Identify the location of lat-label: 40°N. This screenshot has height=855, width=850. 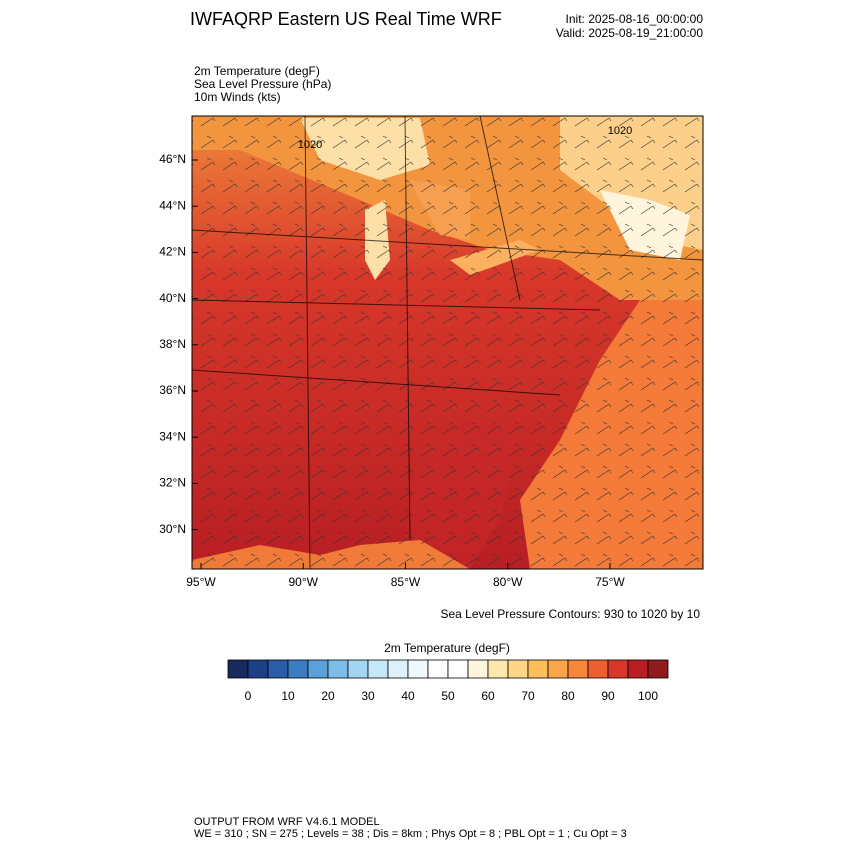
(172, 298).